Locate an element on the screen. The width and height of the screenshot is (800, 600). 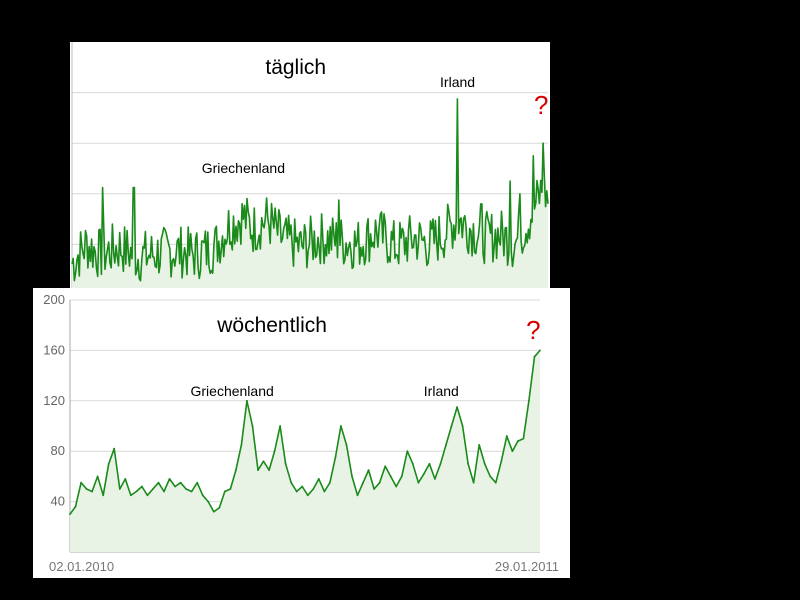
weekly-annotation-griechenland: Griechenland is located at coordinates (232, 391).